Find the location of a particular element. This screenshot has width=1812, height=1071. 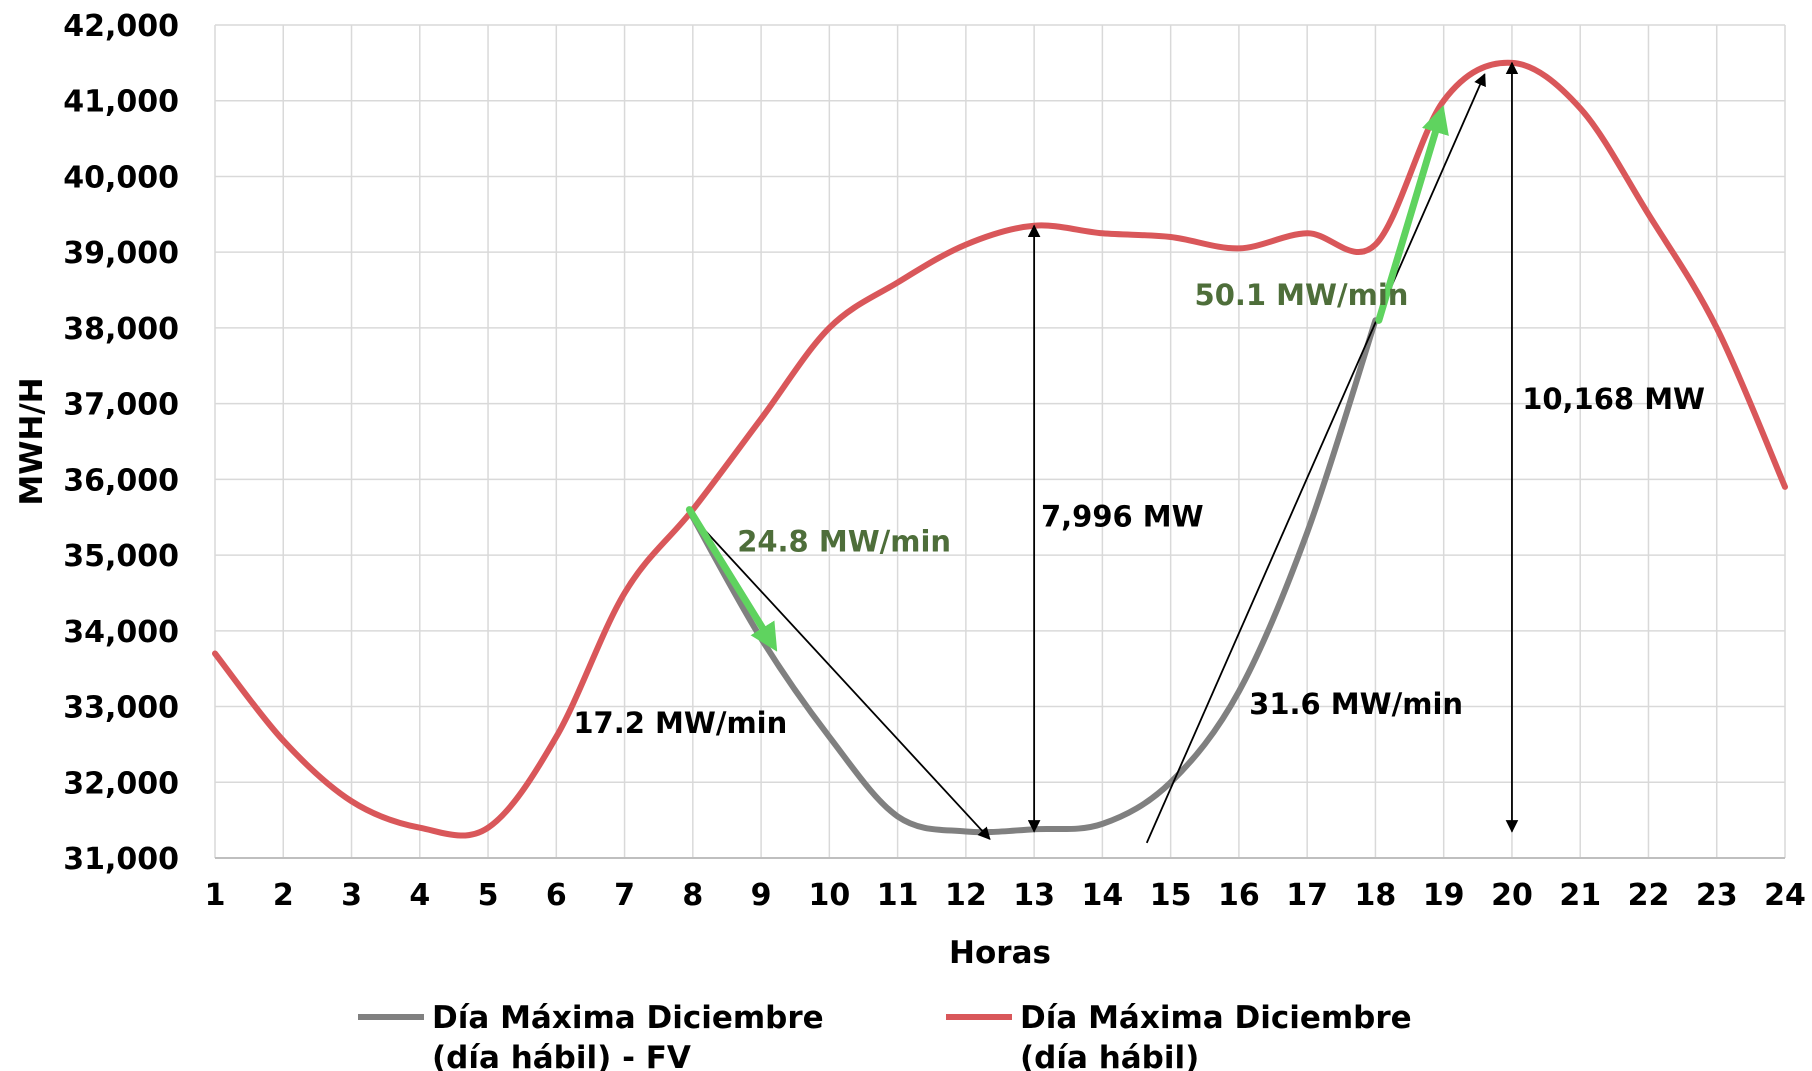

y-tick-label: 33,000 is located at coordinates (121, 708).